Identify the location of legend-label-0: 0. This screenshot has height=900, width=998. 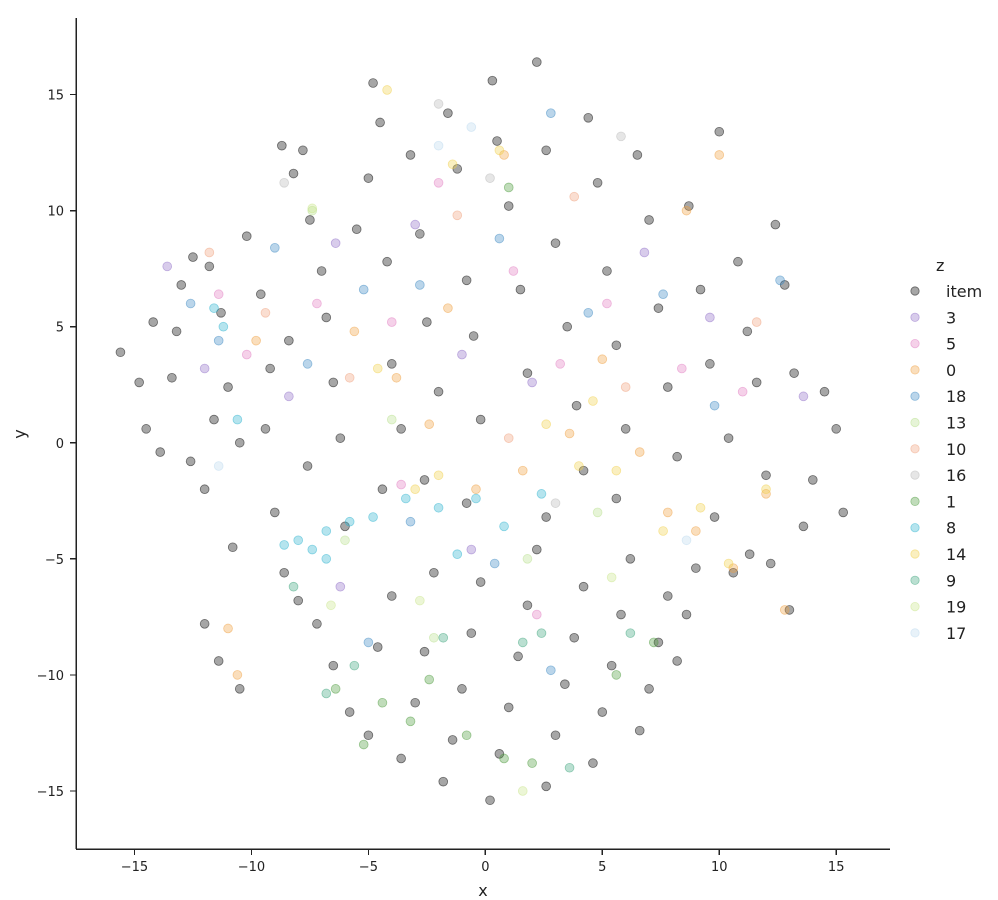
(951, 370).